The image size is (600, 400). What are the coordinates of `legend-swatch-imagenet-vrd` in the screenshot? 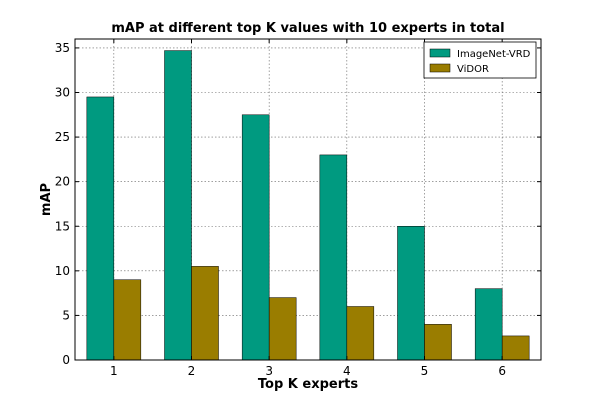 It's located at (440, 53).